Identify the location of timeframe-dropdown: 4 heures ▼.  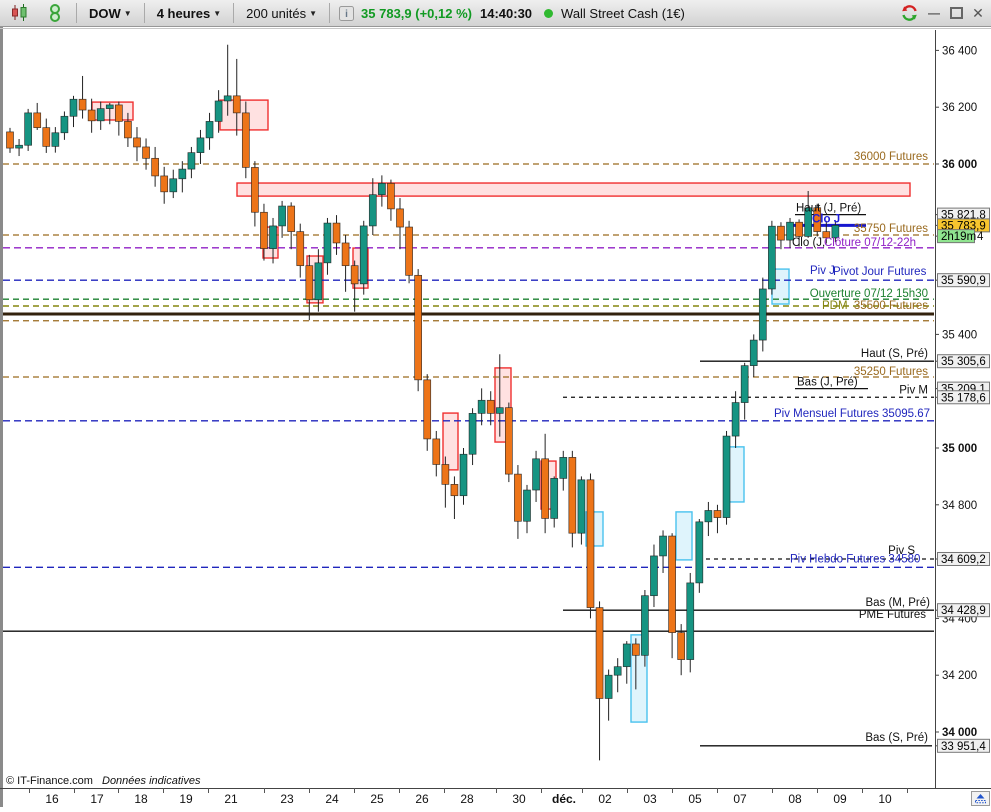
(189, 13).